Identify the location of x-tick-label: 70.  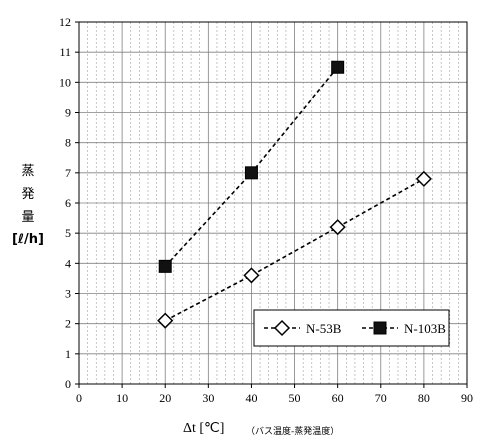
(381, 398).